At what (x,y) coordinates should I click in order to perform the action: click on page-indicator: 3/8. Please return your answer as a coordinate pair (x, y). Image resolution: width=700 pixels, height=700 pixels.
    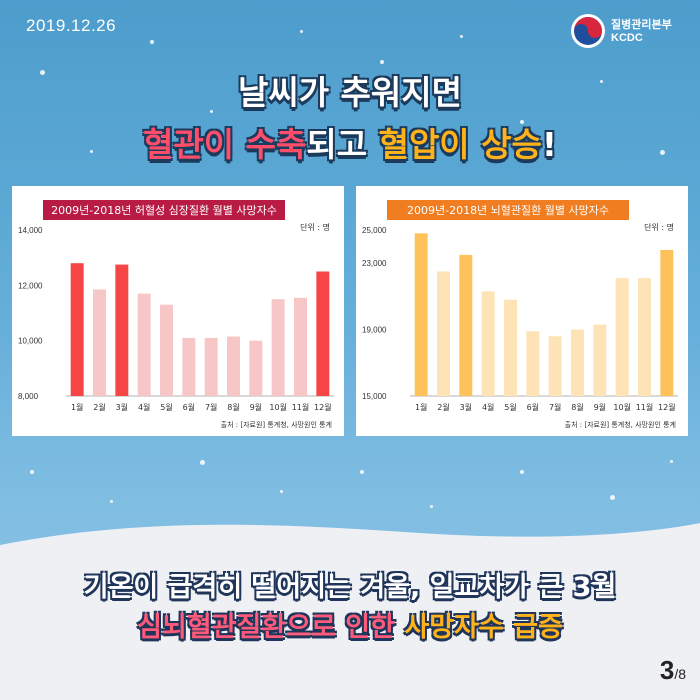
    Looking at the image, I should click on (673, 670).